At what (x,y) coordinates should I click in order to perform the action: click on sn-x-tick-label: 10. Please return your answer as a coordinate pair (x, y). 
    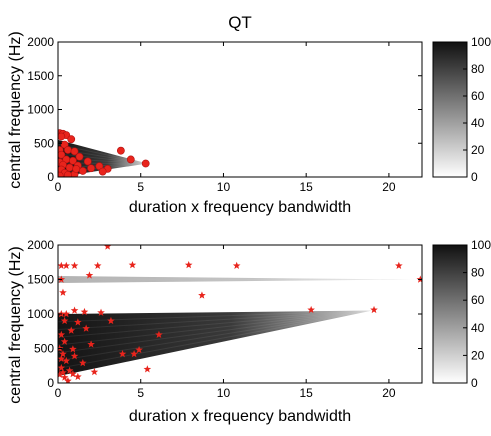
    Looking at the image, I should click on (224, 187).